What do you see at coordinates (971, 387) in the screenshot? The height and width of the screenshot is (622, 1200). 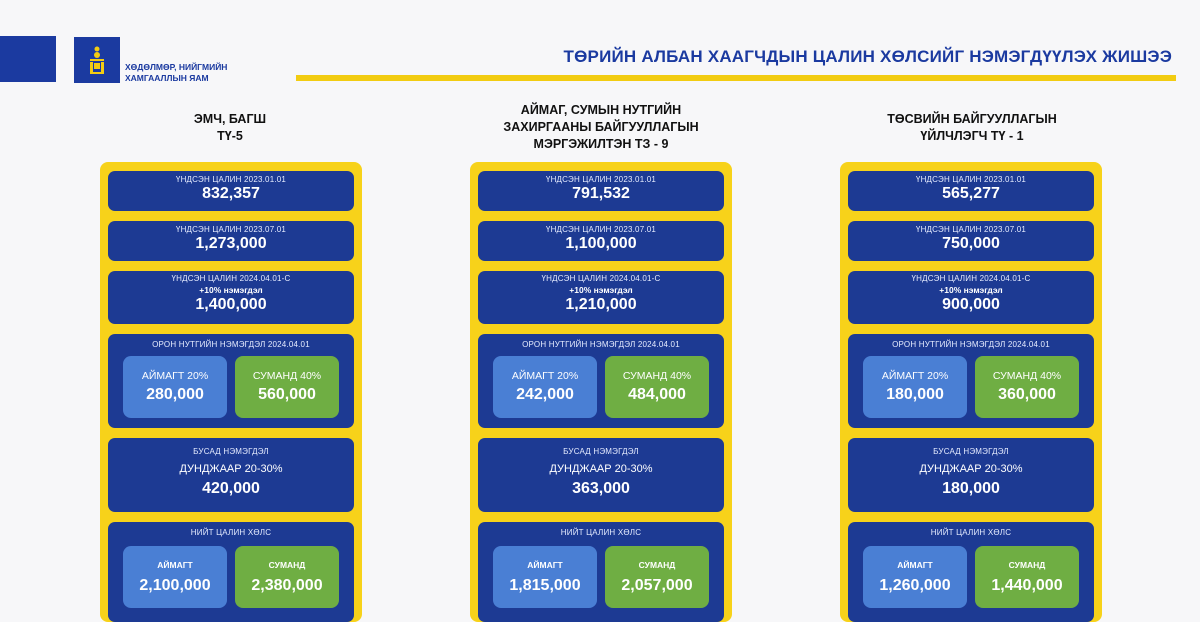 I see `local-allowance-pills: АЙМАГТ 20% 180,000 СУМАНД 40% 360,000` at bounding box center [971, 387].